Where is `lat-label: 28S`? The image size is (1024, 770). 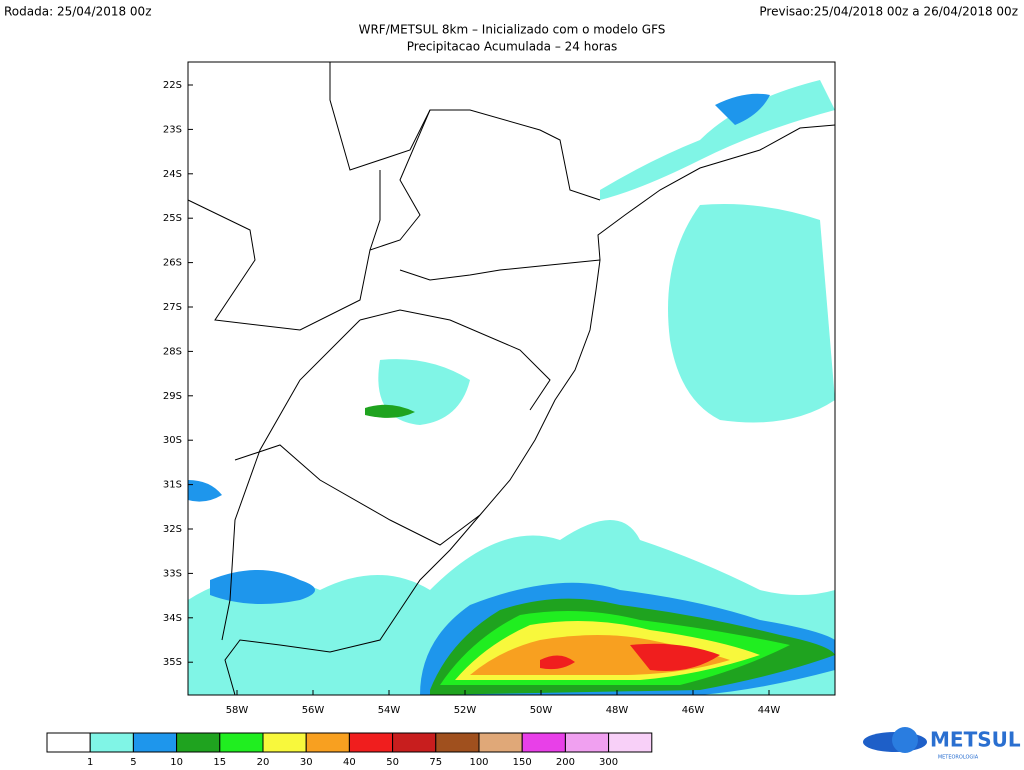 lat-label: 28S is located at coordinates (172, 351).